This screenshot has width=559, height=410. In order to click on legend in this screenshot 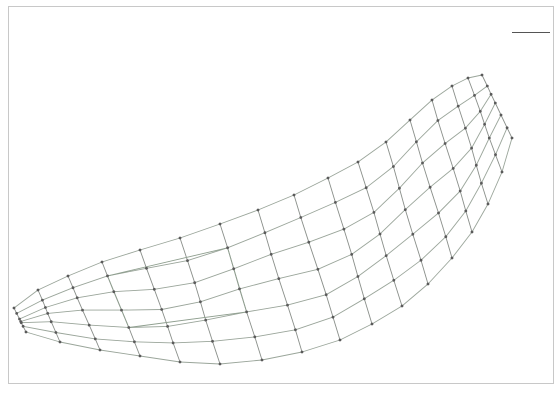, I will do `click(531, 45)`.